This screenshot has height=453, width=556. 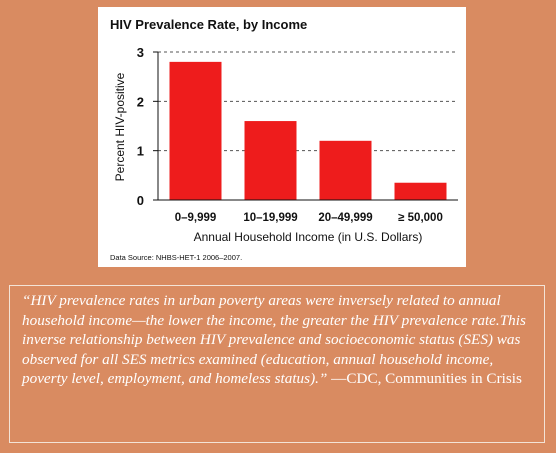 What do you see at coordinates (309, 218) in the screenshot?
I see `x-tick-labels: 0–9,999 10–19,999 20–49,999 ≥ 50,000` at bounding box center [309, 218].